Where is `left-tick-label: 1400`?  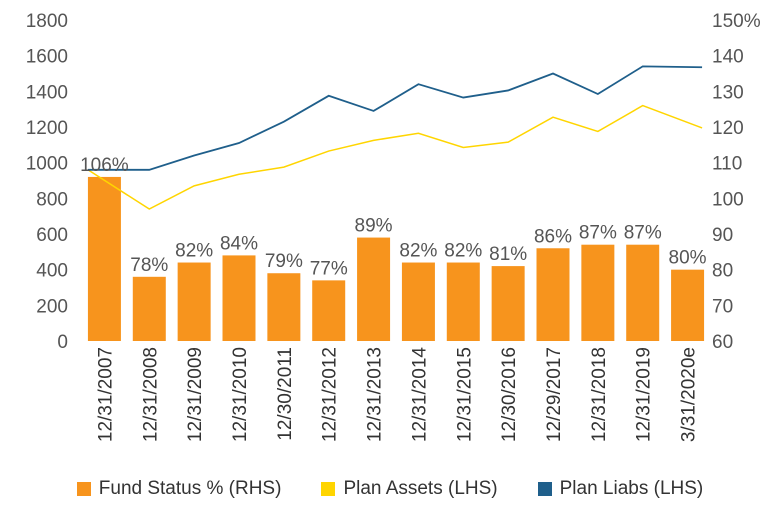
left-tick-label: 1400 is located at coordinates (47, 92).